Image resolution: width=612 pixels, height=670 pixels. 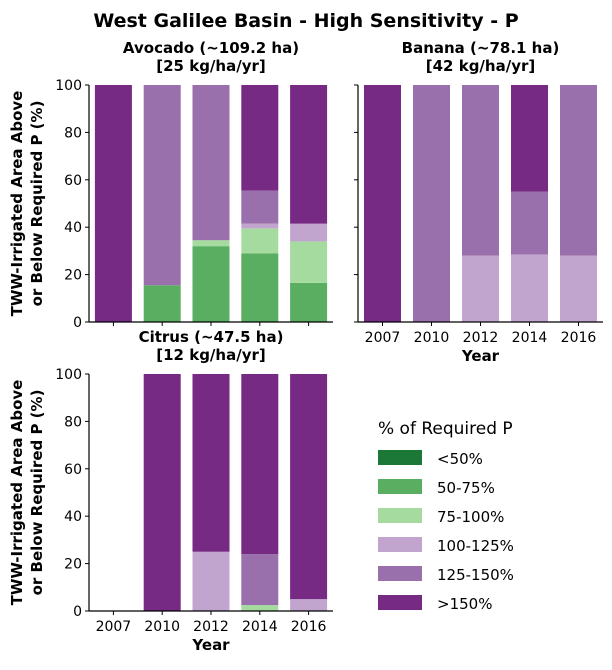 What do you see at coordinates (430, 459) in the screenshot?
I see `legend-item: <50%` at bounding box center [430, 459].